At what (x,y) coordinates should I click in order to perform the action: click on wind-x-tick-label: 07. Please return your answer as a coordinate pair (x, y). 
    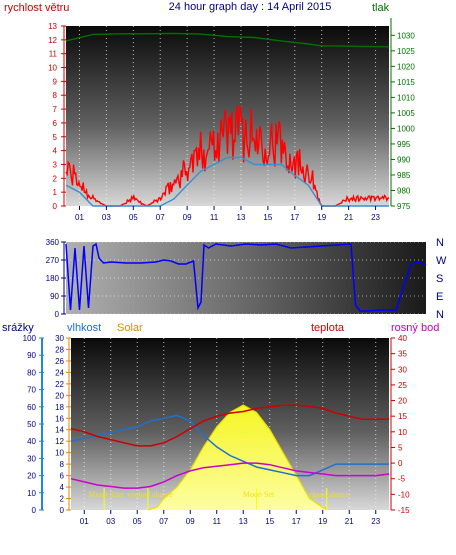
    Looking at the image, I should click on (160, 217).